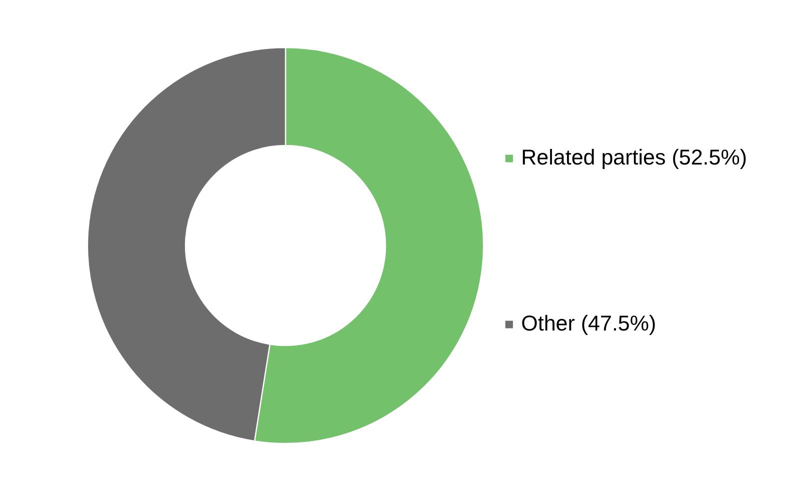 The width and height of the screenshot is (800, 482). Describe the element at coordinates (634, 158) in the screenshot. I see `legend-label: Related parties (52.5%)` at that location.